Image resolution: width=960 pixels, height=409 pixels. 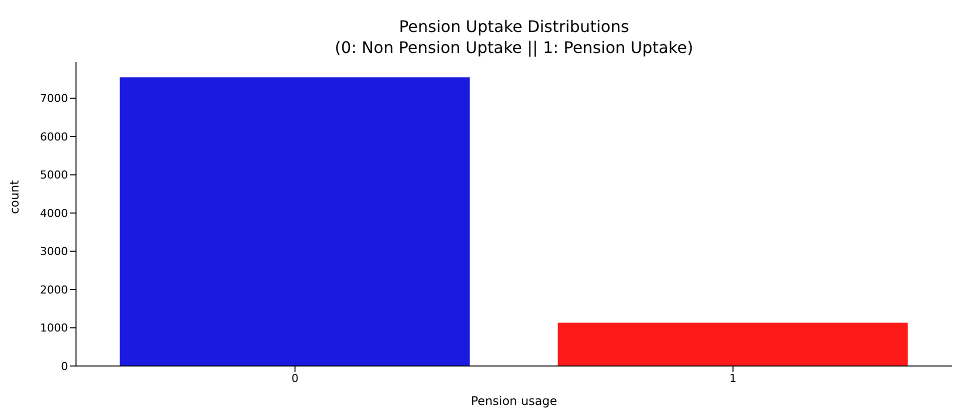 I want to click on chart-subtitle: (0: Non Pension Uptake || 1: Pension Uptake), so click(x=514, y=47).